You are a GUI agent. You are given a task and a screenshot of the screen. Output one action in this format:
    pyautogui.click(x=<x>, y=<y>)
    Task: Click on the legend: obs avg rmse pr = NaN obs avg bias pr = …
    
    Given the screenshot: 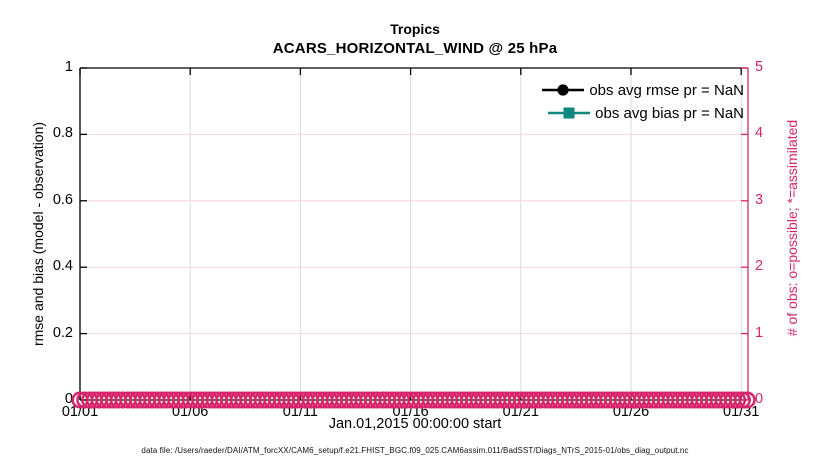 What is the action you would take?
    pyautogui.click(x=643, y=101)
    